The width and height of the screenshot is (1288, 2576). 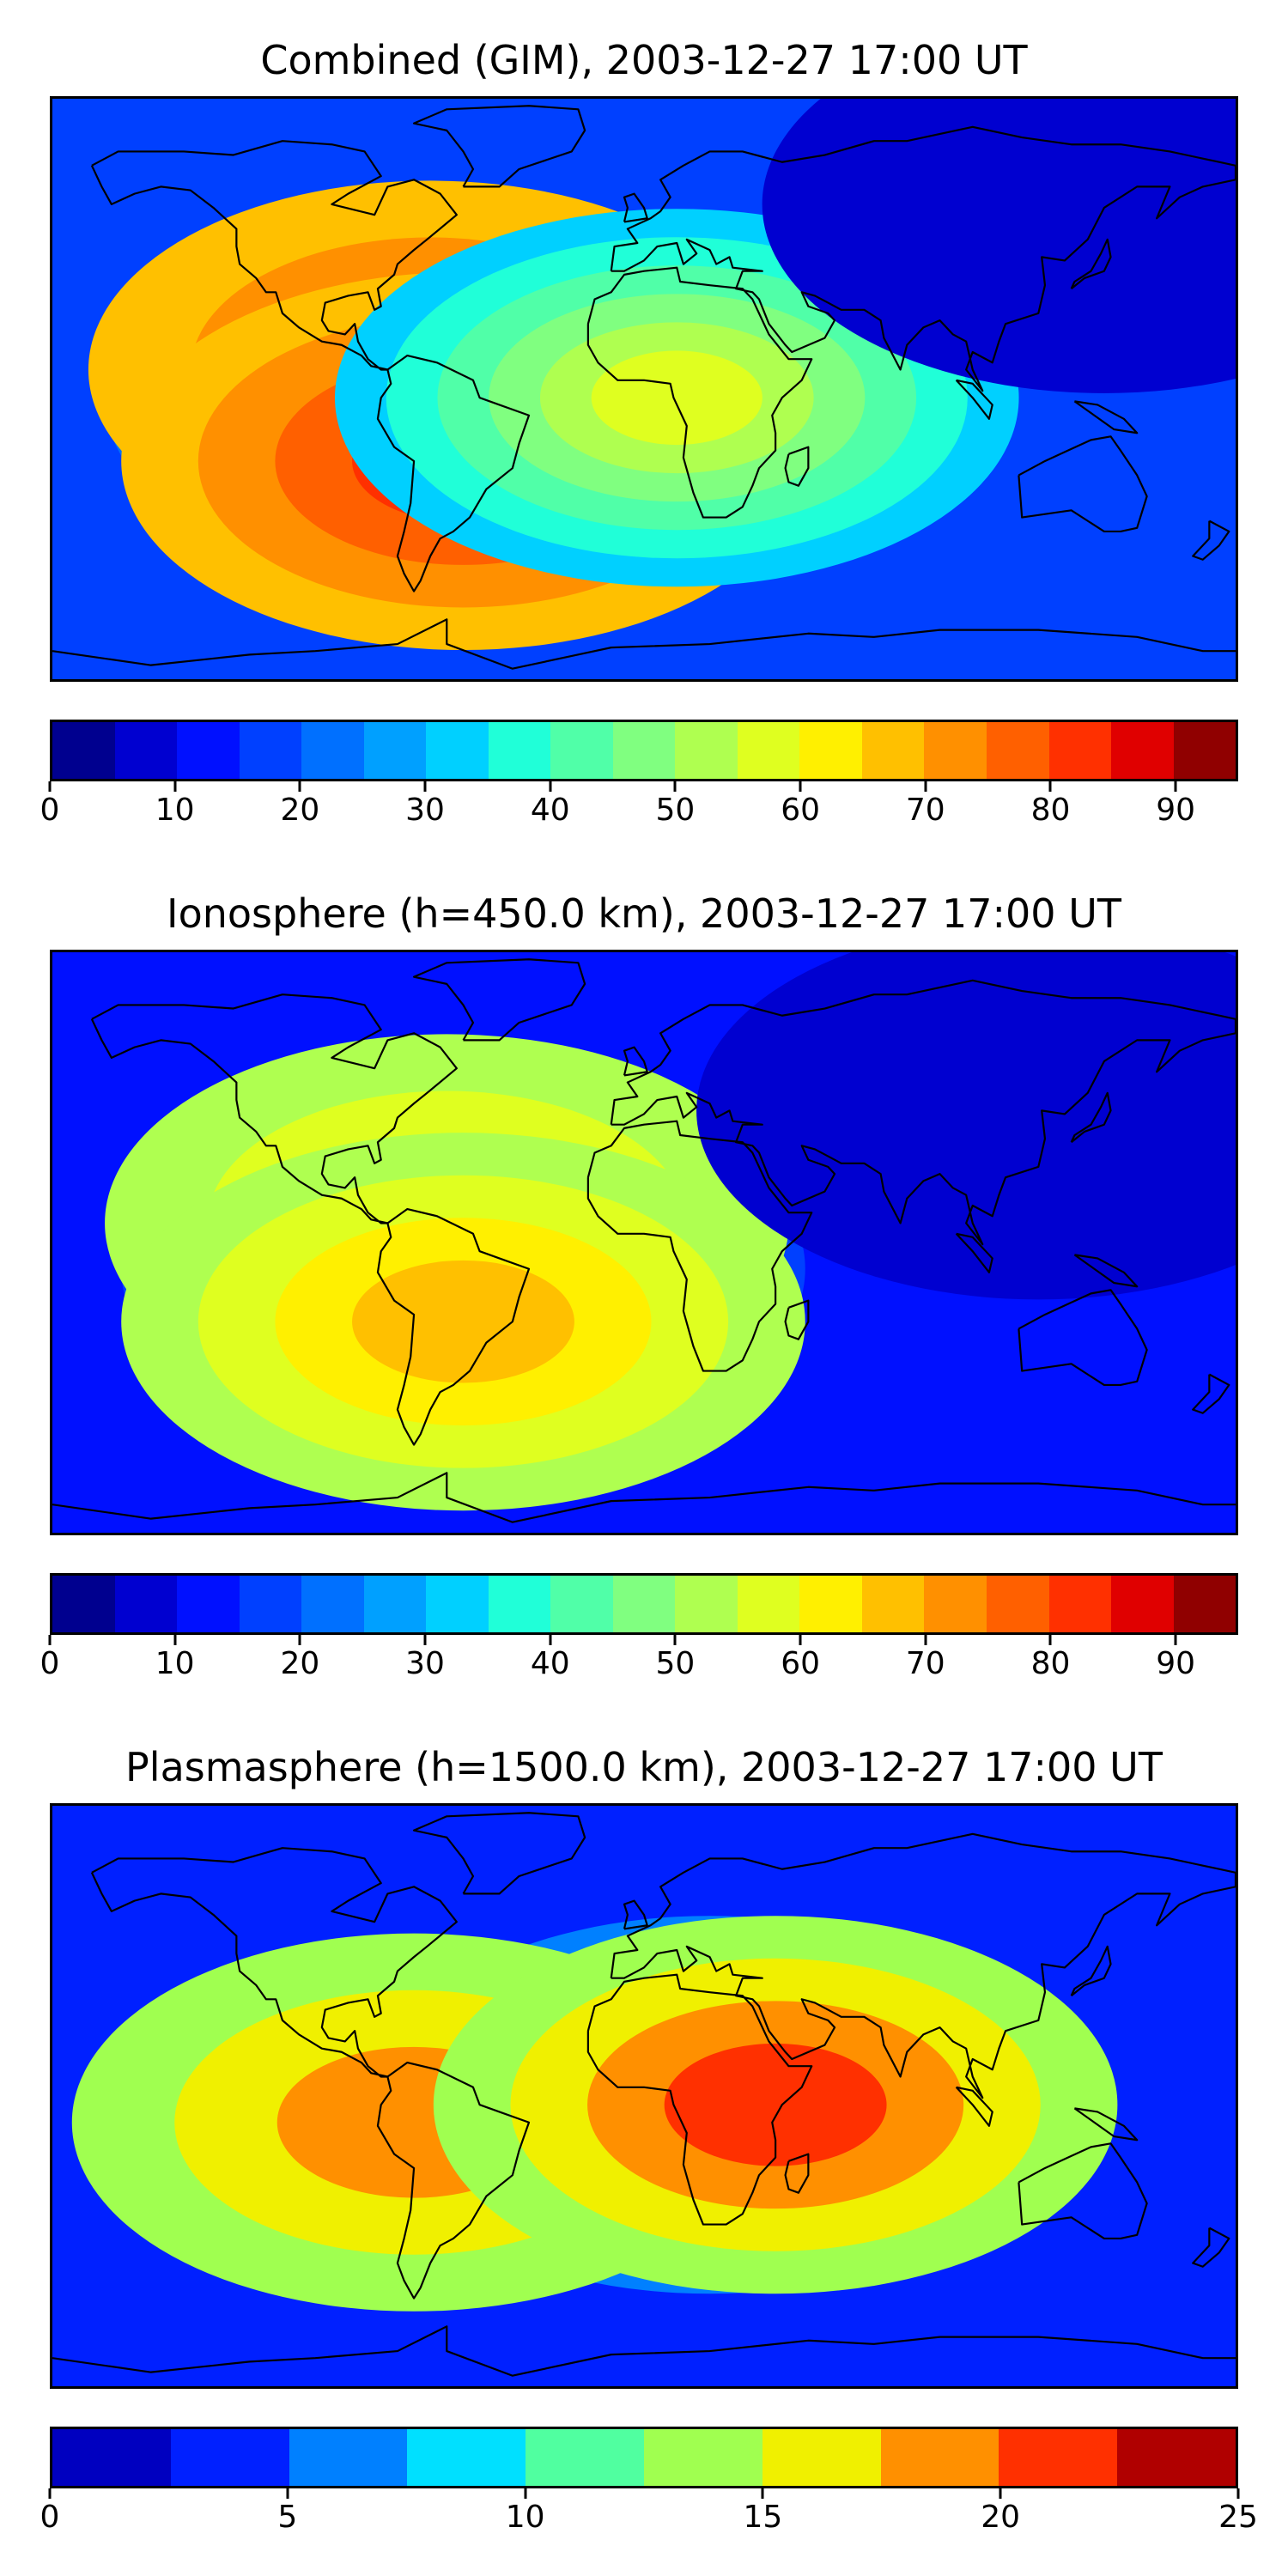 I want to click on colorbar-tick-label: 80, so click(x=1050, y=1664).